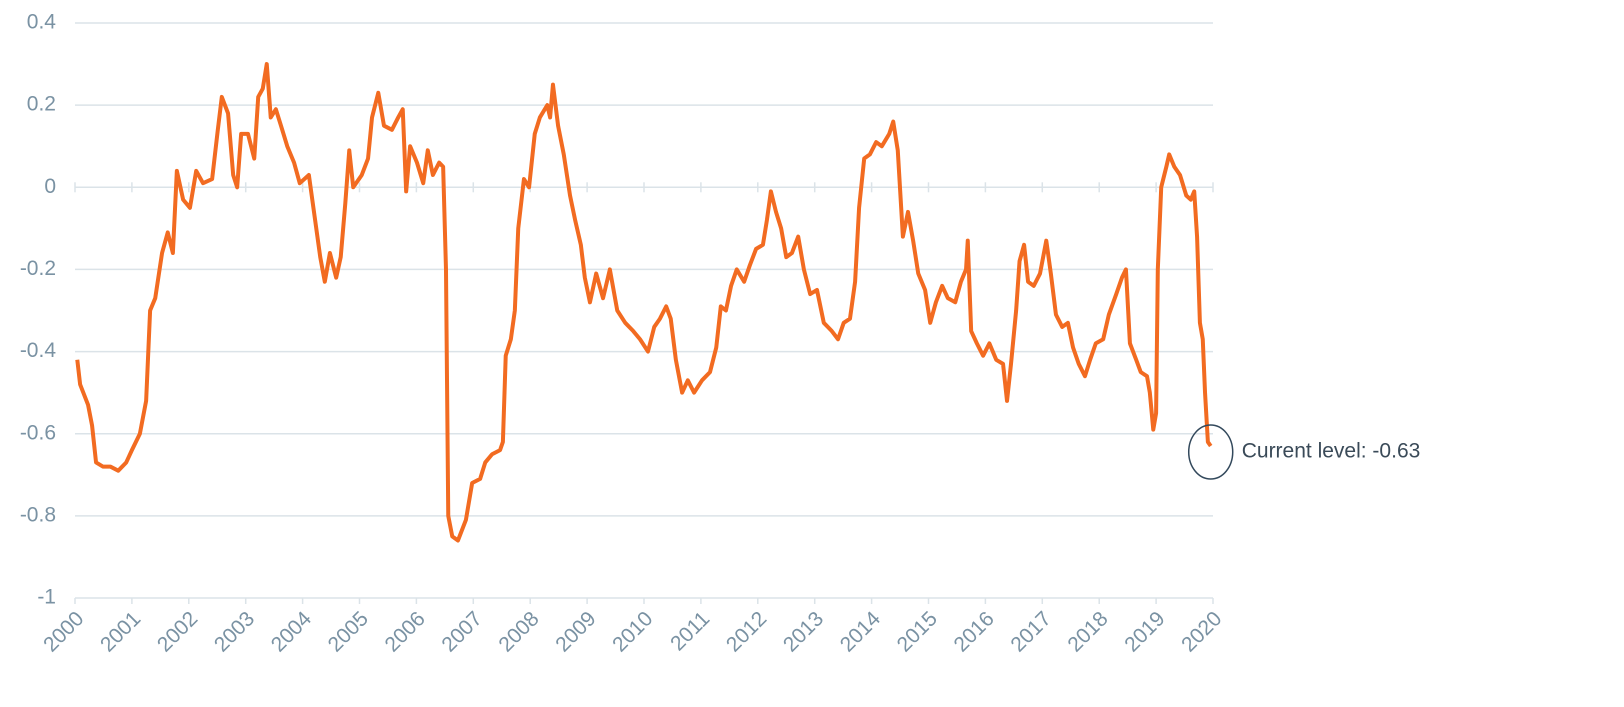 The height and width of the screenshot is (707, 1624). I want to click on x-tick-label: 2010, so click(632, 631).